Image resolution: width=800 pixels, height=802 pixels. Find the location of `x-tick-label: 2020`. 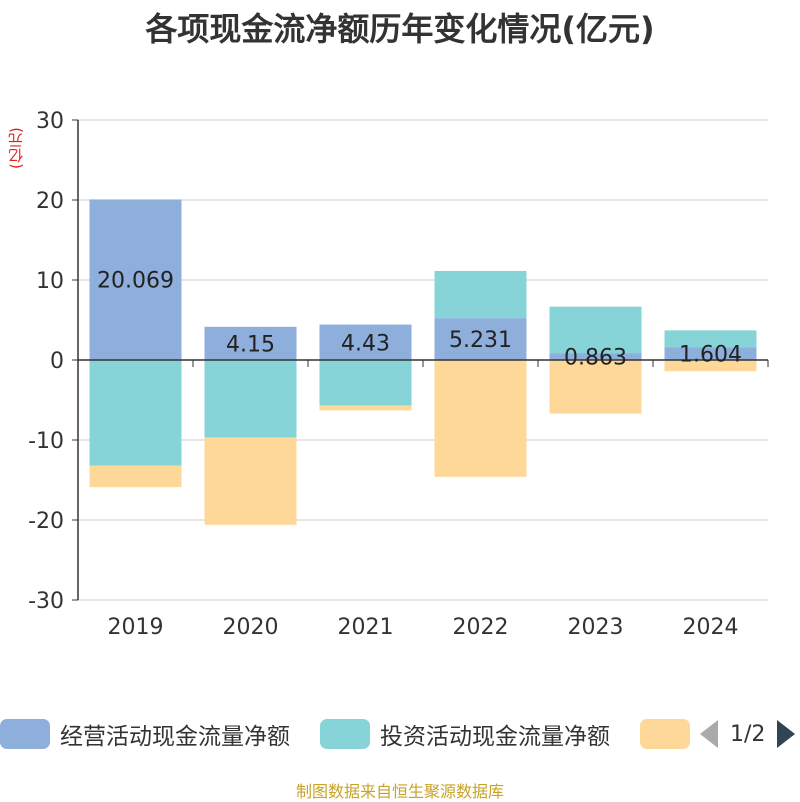

x-tick-label: 2020 is located at coordinates (251, 627).